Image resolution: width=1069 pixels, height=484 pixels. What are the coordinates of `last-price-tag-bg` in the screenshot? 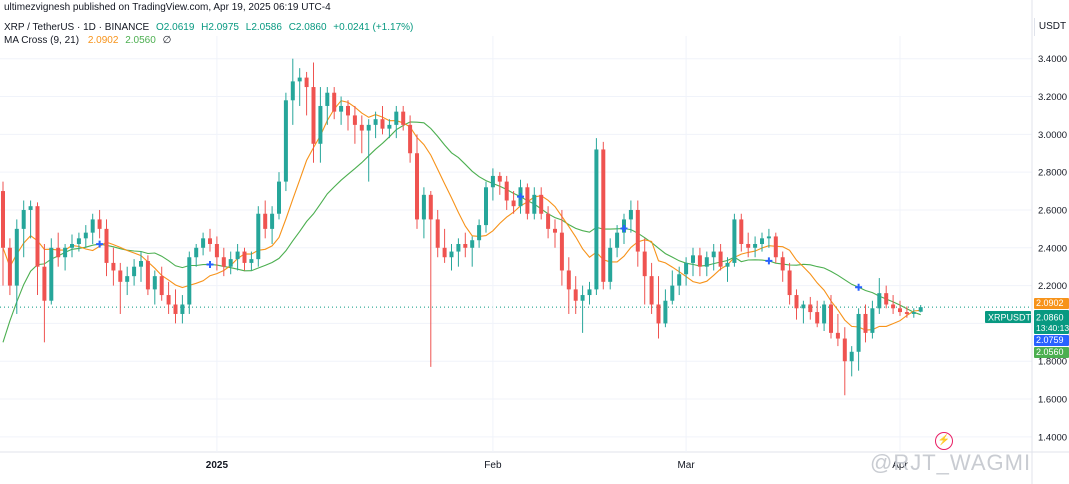 It's located at (1051, 322).